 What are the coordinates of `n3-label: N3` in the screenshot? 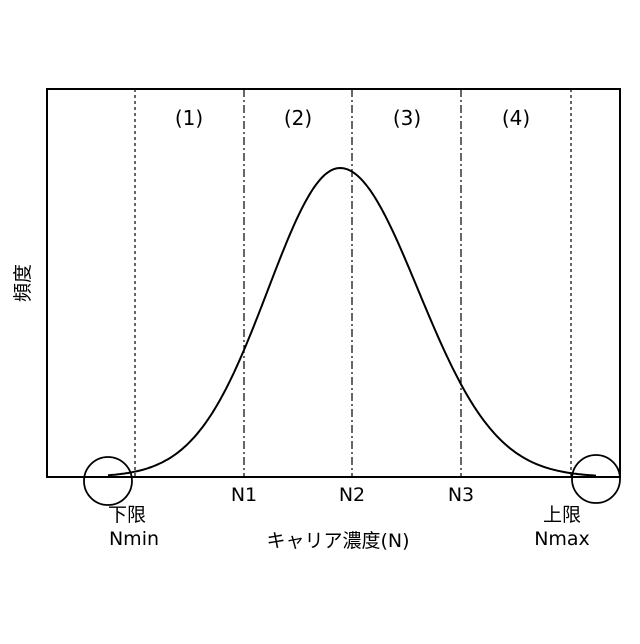 It's located at (461, 495).